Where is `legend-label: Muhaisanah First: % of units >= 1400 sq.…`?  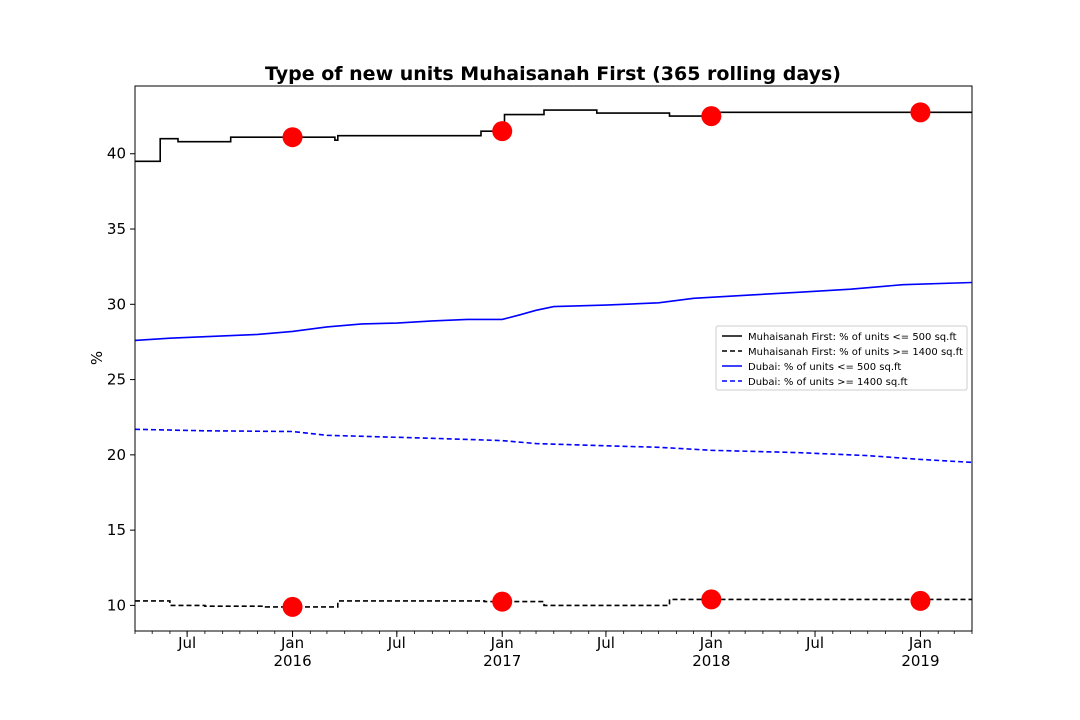 legend-label: Muhaisanah First: % of units >= 1400 sq.… is located at coordinates (855, 352).